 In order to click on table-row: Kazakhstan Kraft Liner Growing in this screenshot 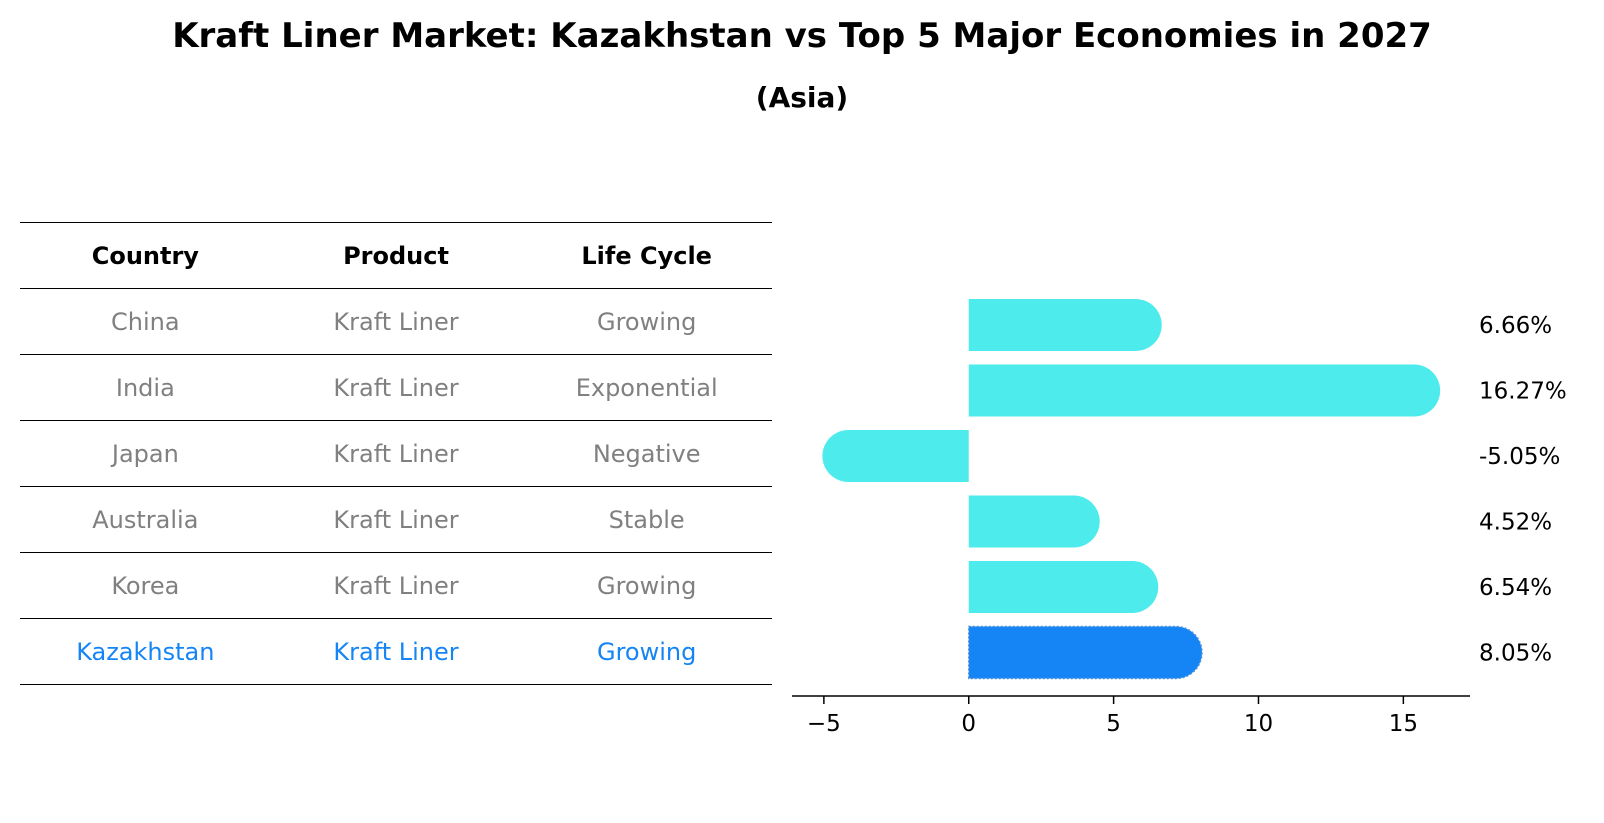, I will do `click(396, 652)`.